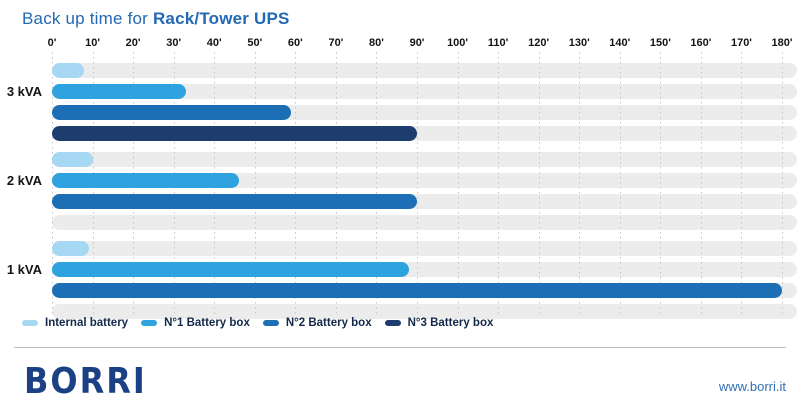 This screenshot has width=800, height=408. I want to click on title-product: Rack/Tower UPS, so click(221, 18).